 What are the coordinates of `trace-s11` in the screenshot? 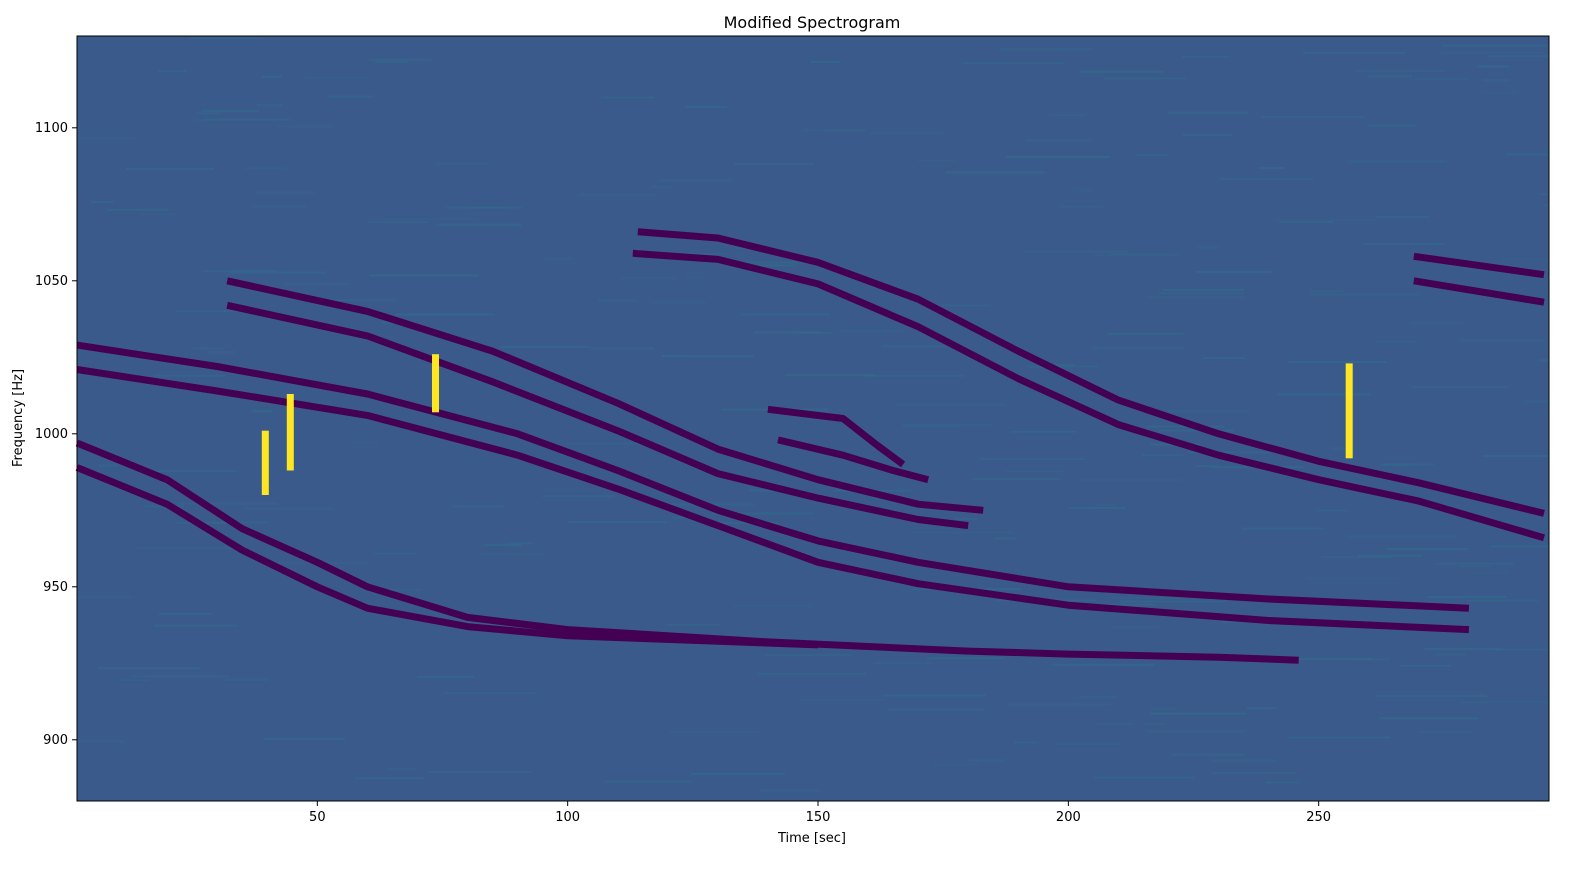 It's located at (836, 436).